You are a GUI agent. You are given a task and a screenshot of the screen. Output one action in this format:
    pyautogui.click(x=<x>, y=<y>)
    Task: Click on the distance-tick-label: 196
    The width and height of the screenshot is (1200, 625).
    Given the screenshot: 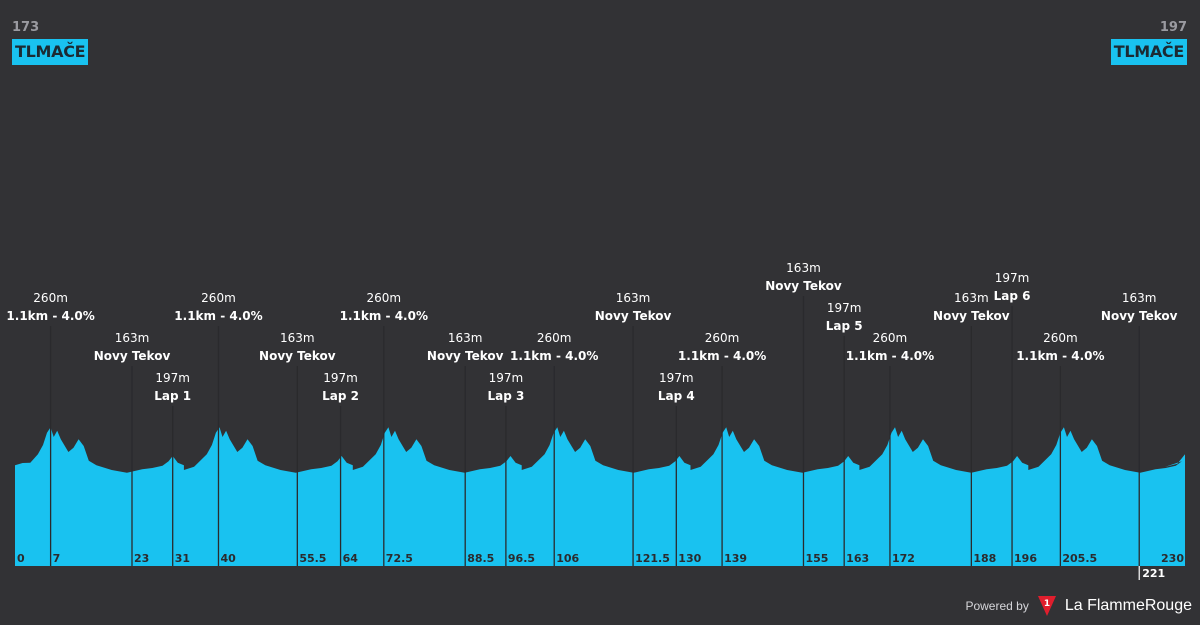 What is the action you would take?
    pyautogui.click(x=1025, y=558)
    